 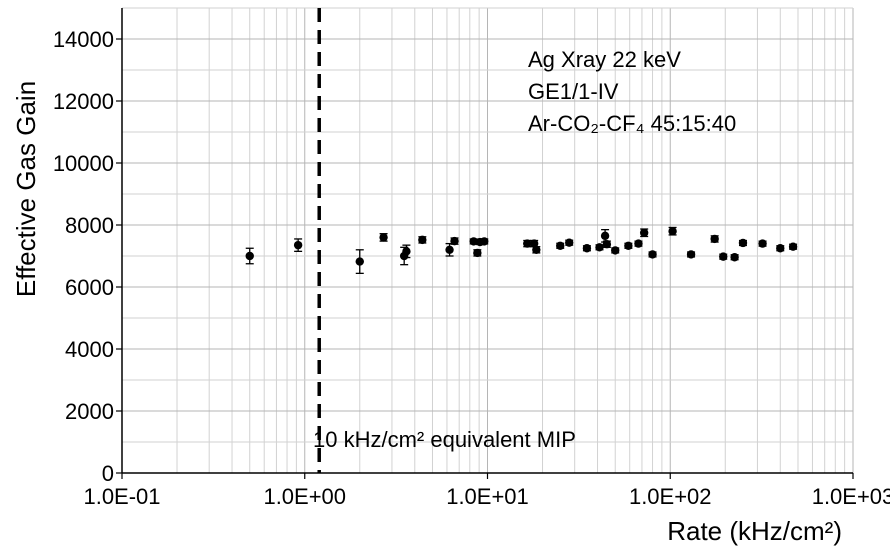 What do you see at coordinates (754, 531) in the screenshot?
I see `x-axis-title: Rate (kHz/cm²)` at bounding box center [754, 531].